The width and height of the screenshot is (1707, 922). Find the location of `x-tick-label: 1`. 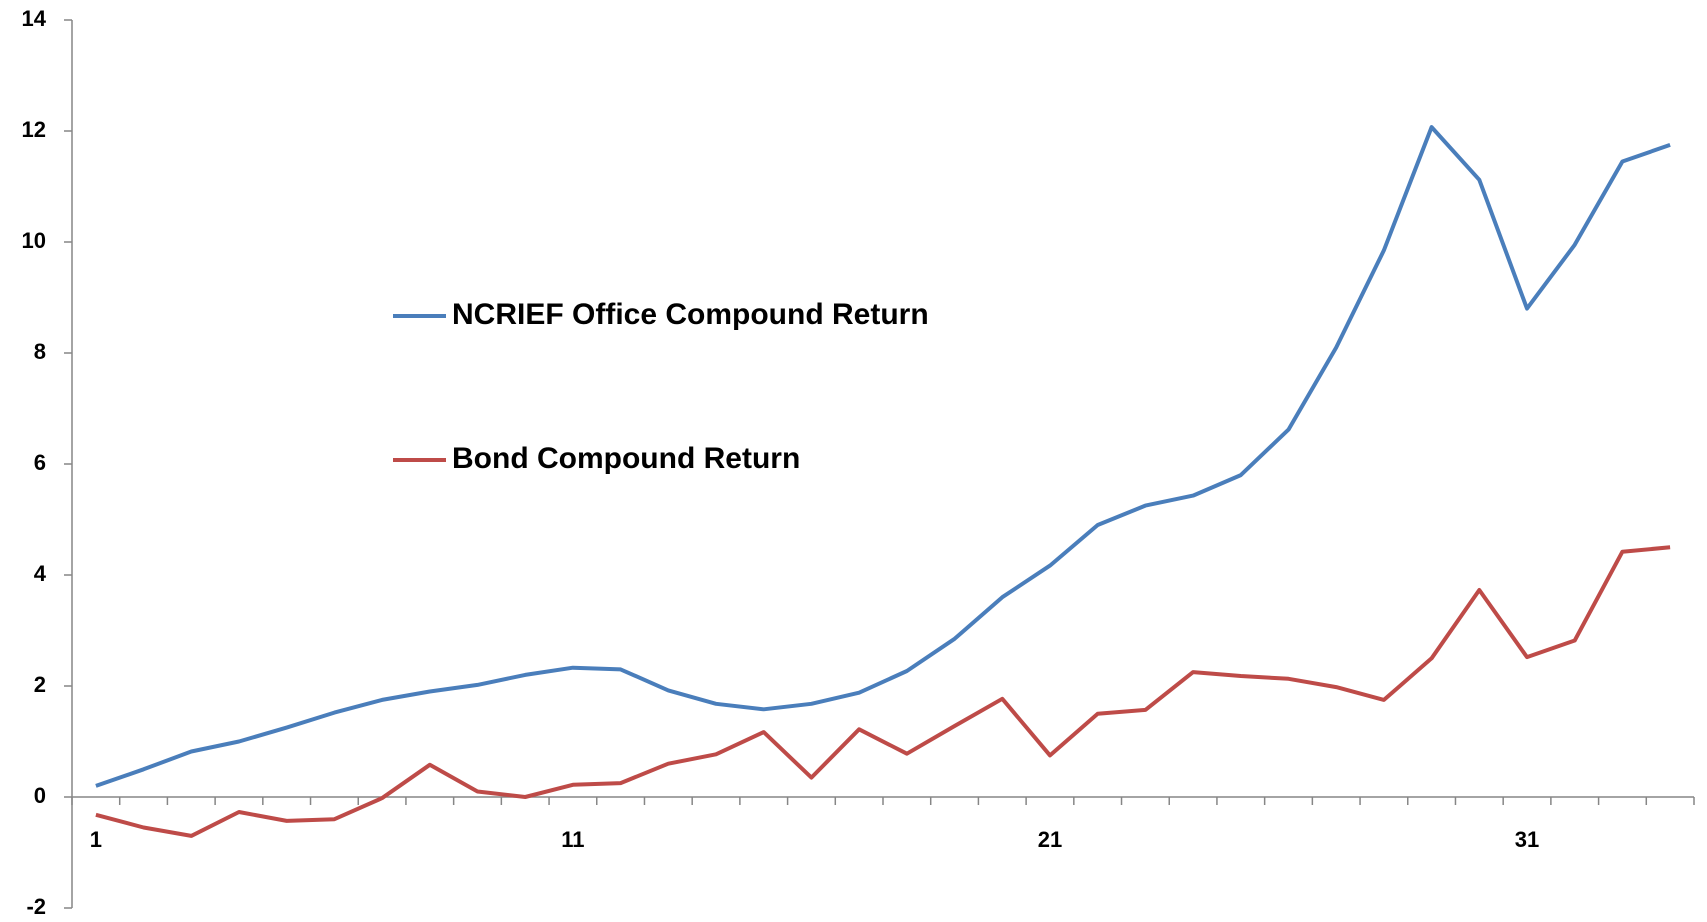

x-tick-label: 1 is located at coordinates (96, 839).